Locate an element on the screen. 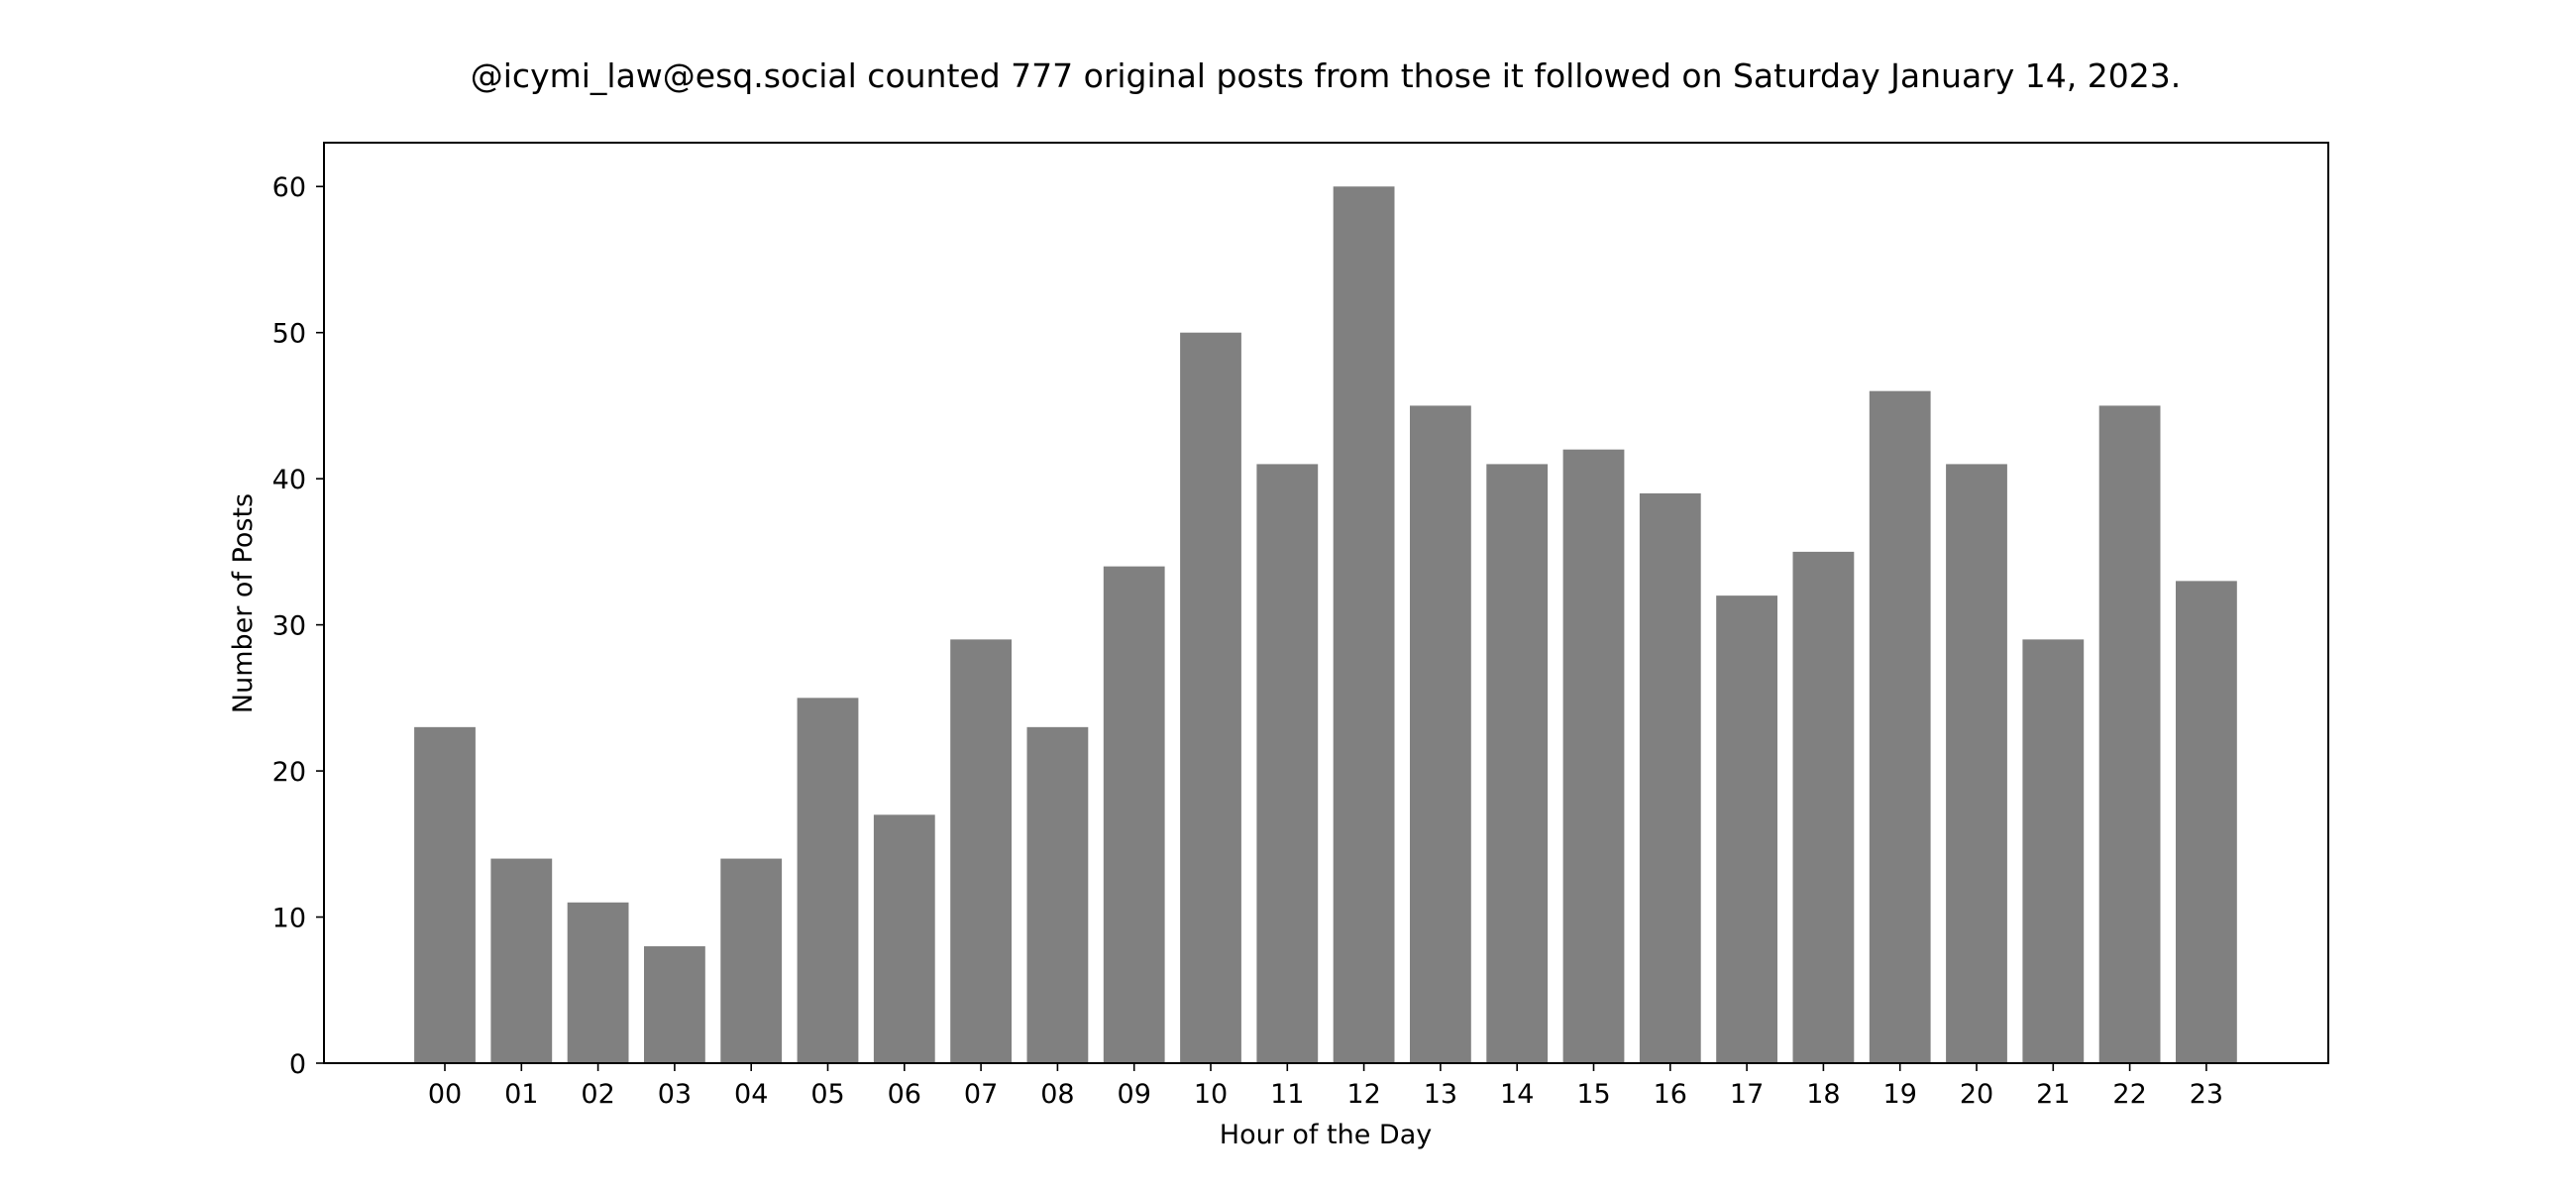  x-tick-label: 04 is located at coordinates (751, 1094).